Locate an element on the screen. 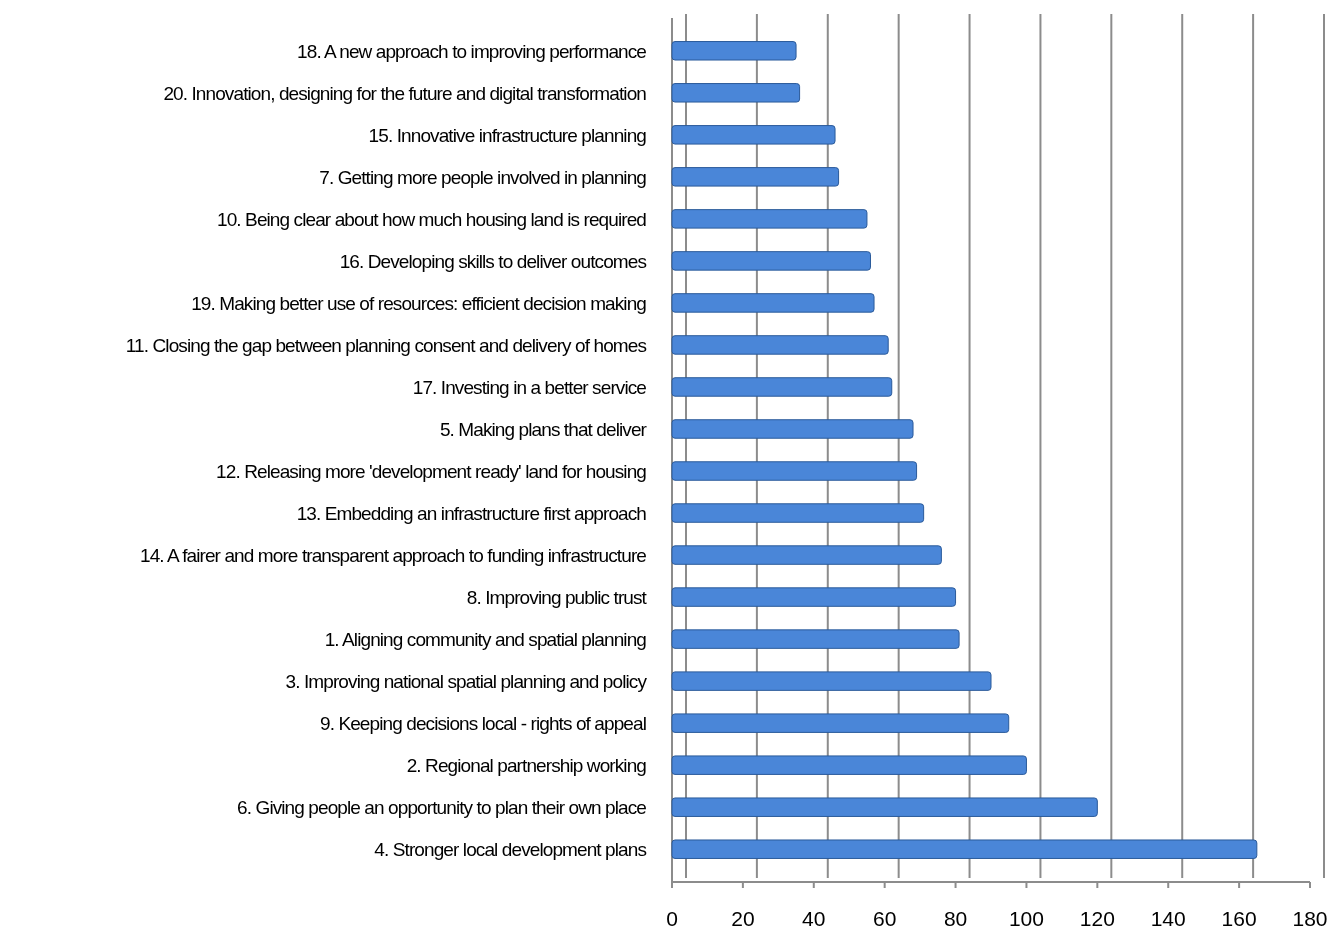 The width and height of the screenshot is (1340, 931). x-tick-label: 80 is located at coordinates (955, 918).